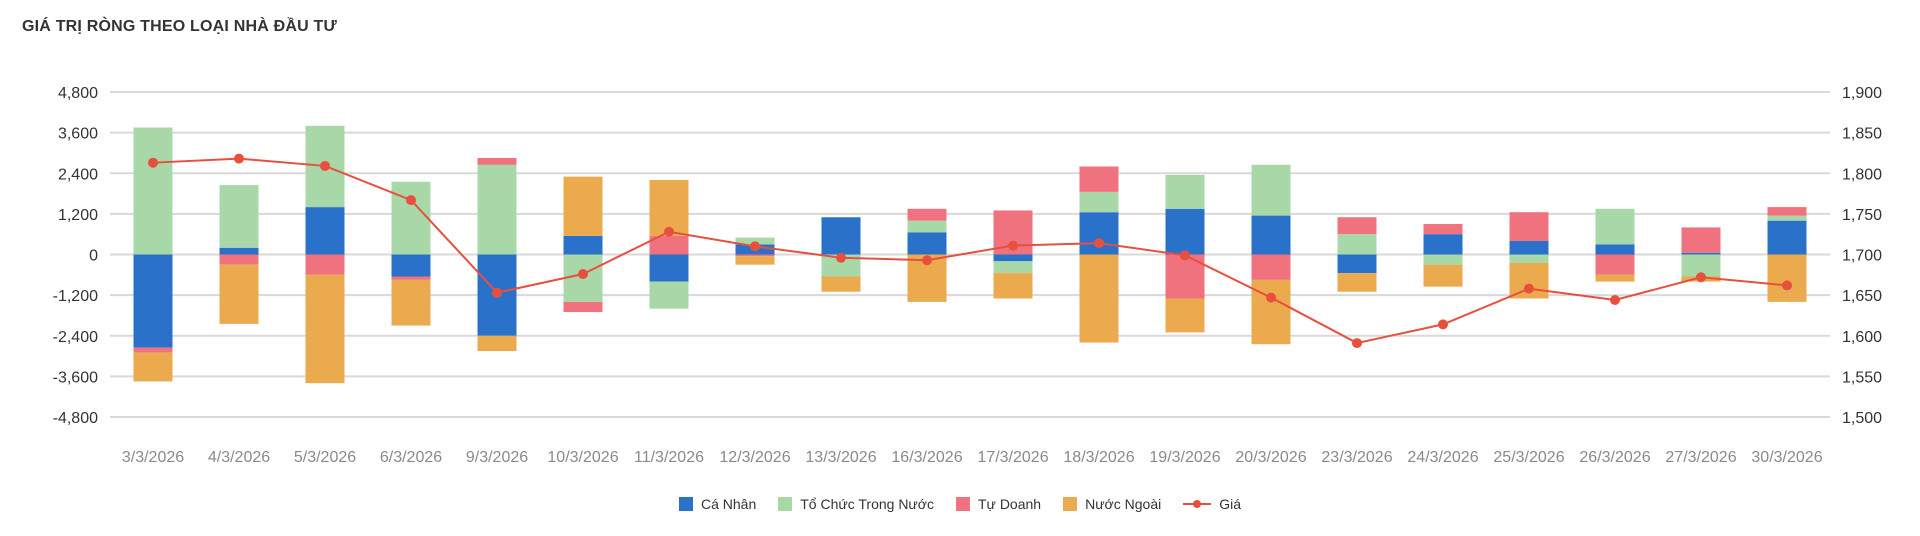 The width and height of the screenshot is (1920, 536). Describe the element at coordinates (1700, 457) in the screenshot. I see `x-tick-label: 27/3/2026` at that location.